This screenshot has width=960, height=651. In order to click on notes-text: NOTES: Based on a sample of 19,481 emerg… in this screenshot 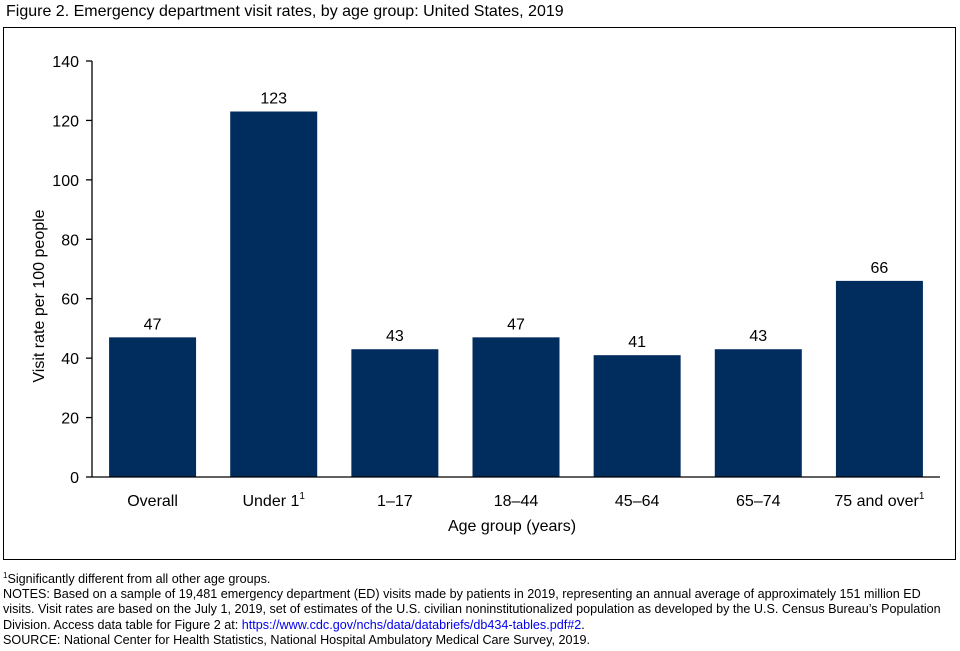, I will do `click(472, 609)`.